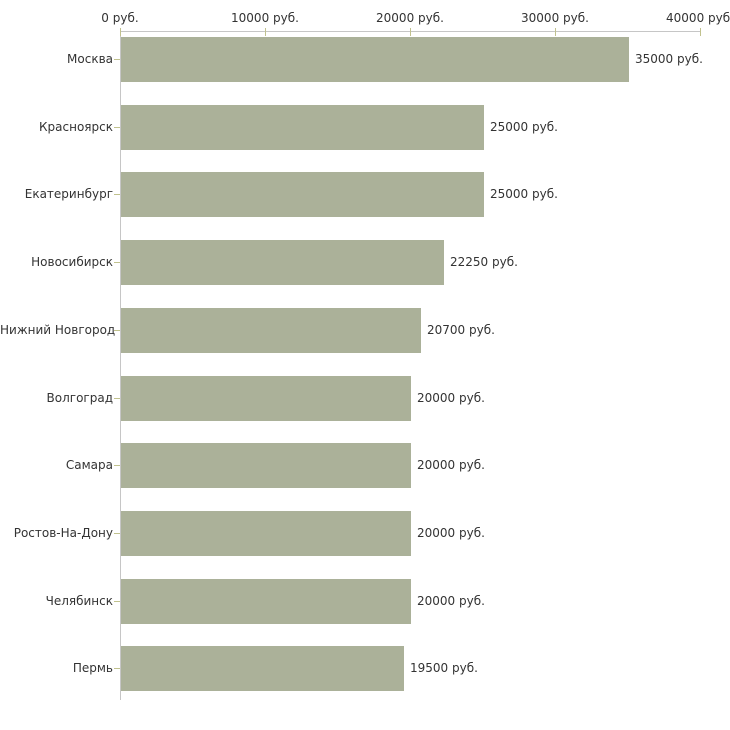 The image size is (730, 730). What do you see at coordinates (72, 262) in the screenshot?
I see `category-label: Новосибирск` at bounding box center [72, 262].